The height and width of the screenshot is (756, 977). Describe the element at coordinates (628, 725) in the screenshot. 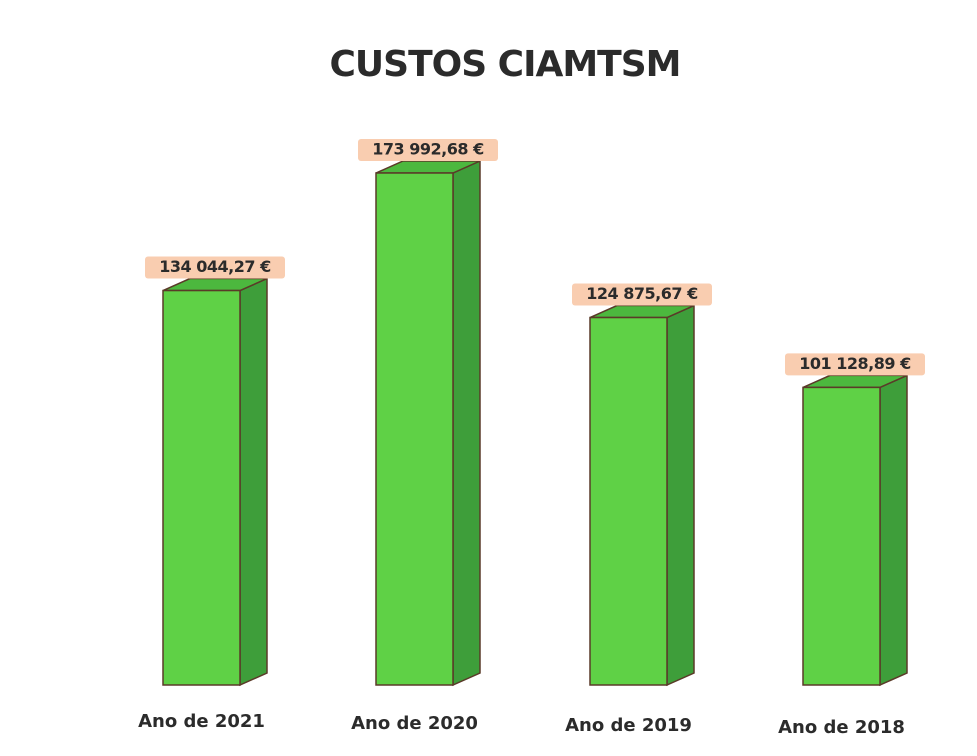

I see `x-tick-label: Ano de 2019` at that location.